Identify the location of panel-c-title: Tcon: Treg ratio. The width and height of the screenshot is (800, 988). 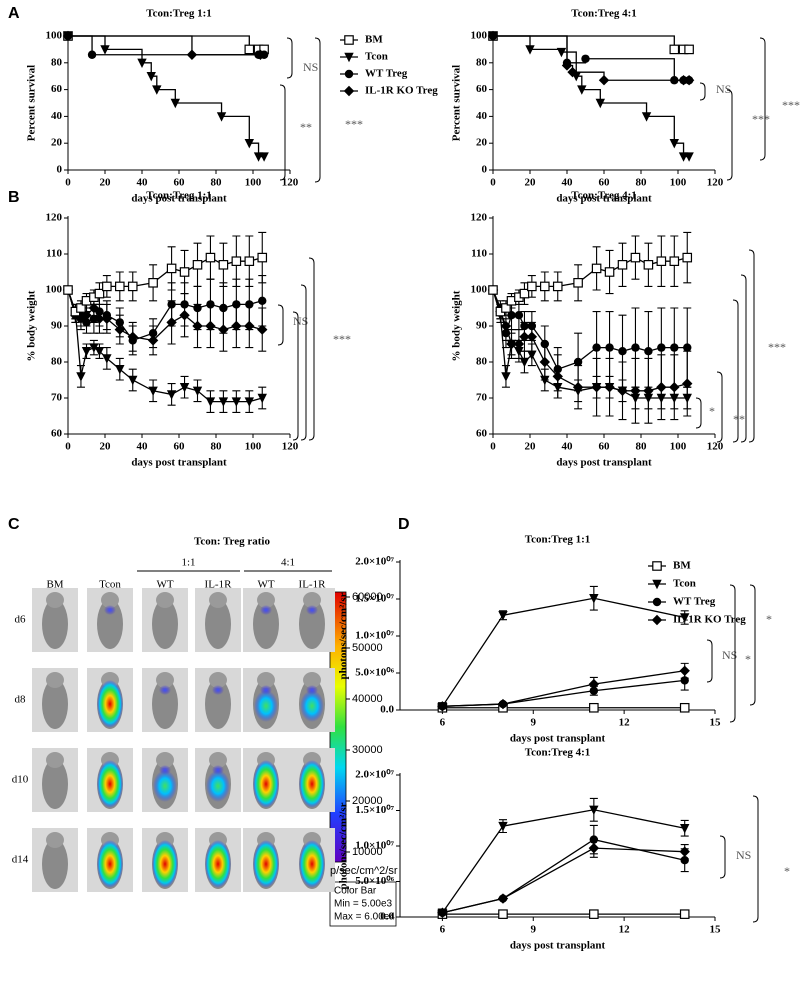
(232, 542).